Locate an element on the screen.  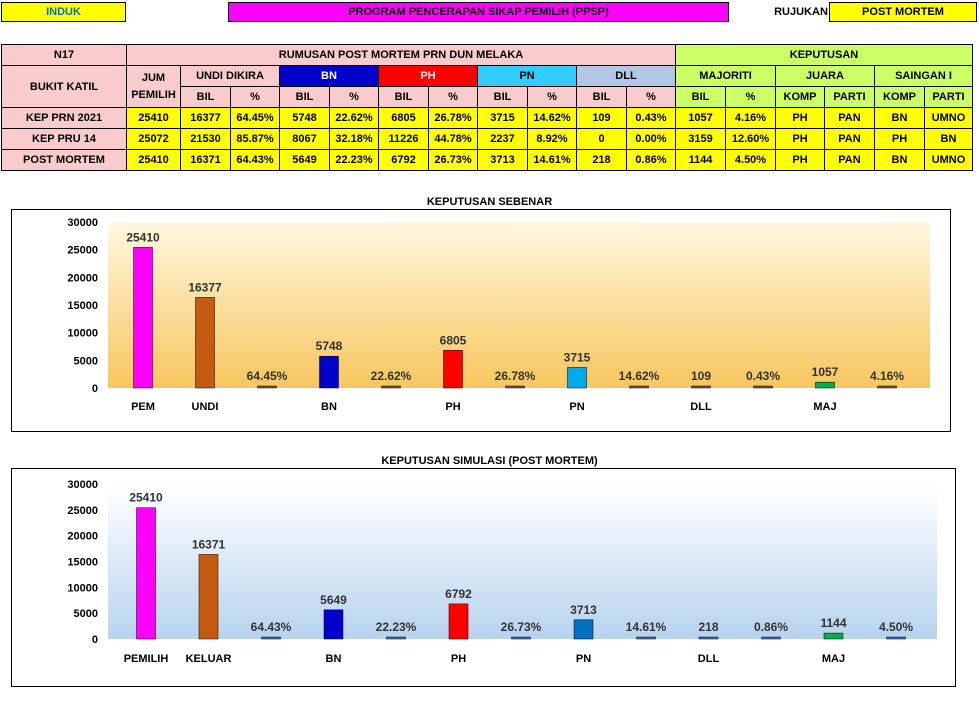
jum-pemilih-header: JUM PEMILIH is located at coordinates (153, 86).